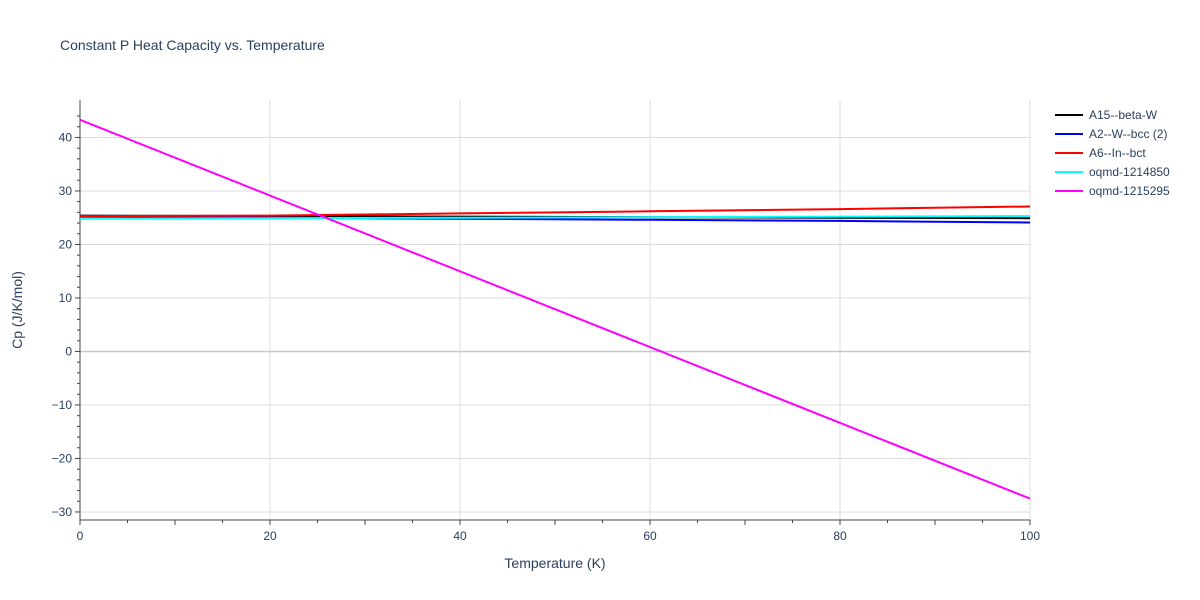 The height and width of the screenshot is (600, 1200). What do you see at coordinates (80, 536) in the screenshot?
I see `x-tick-label: 0` at bounding box center [80, 536].